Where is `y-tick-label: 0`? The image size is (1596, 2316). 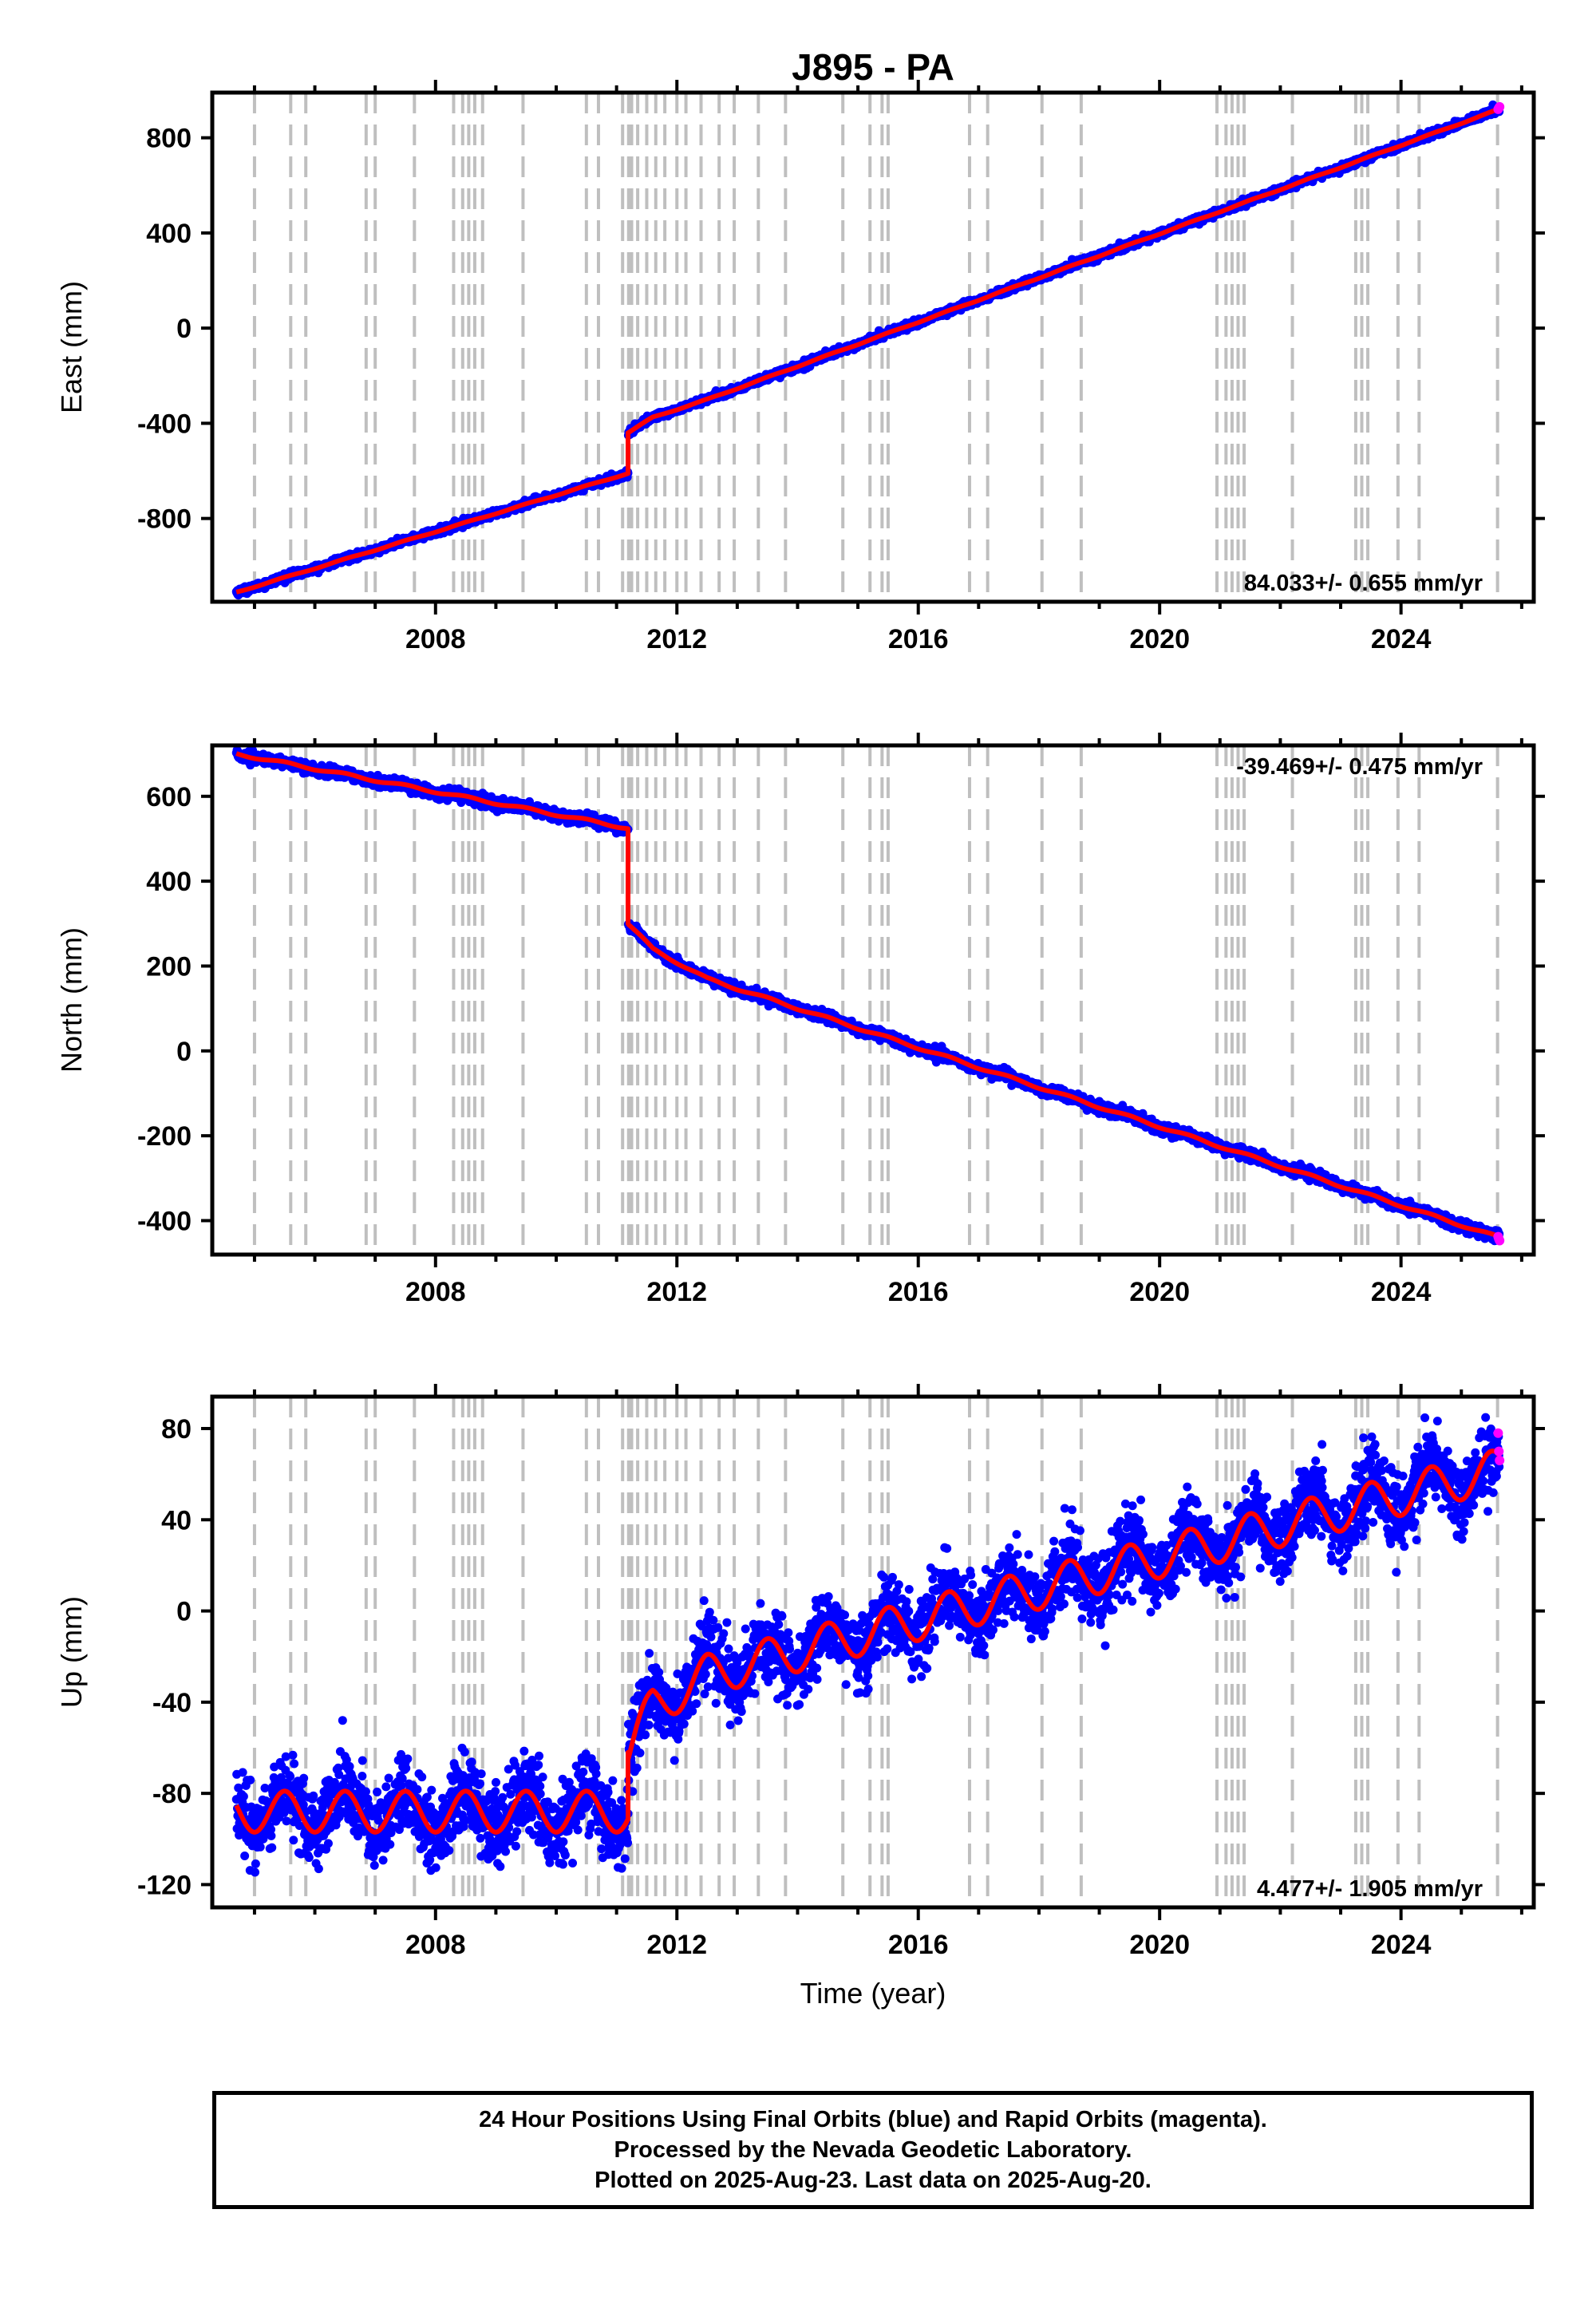
y-tick-label: 0 is located at coordinates (184, 329).